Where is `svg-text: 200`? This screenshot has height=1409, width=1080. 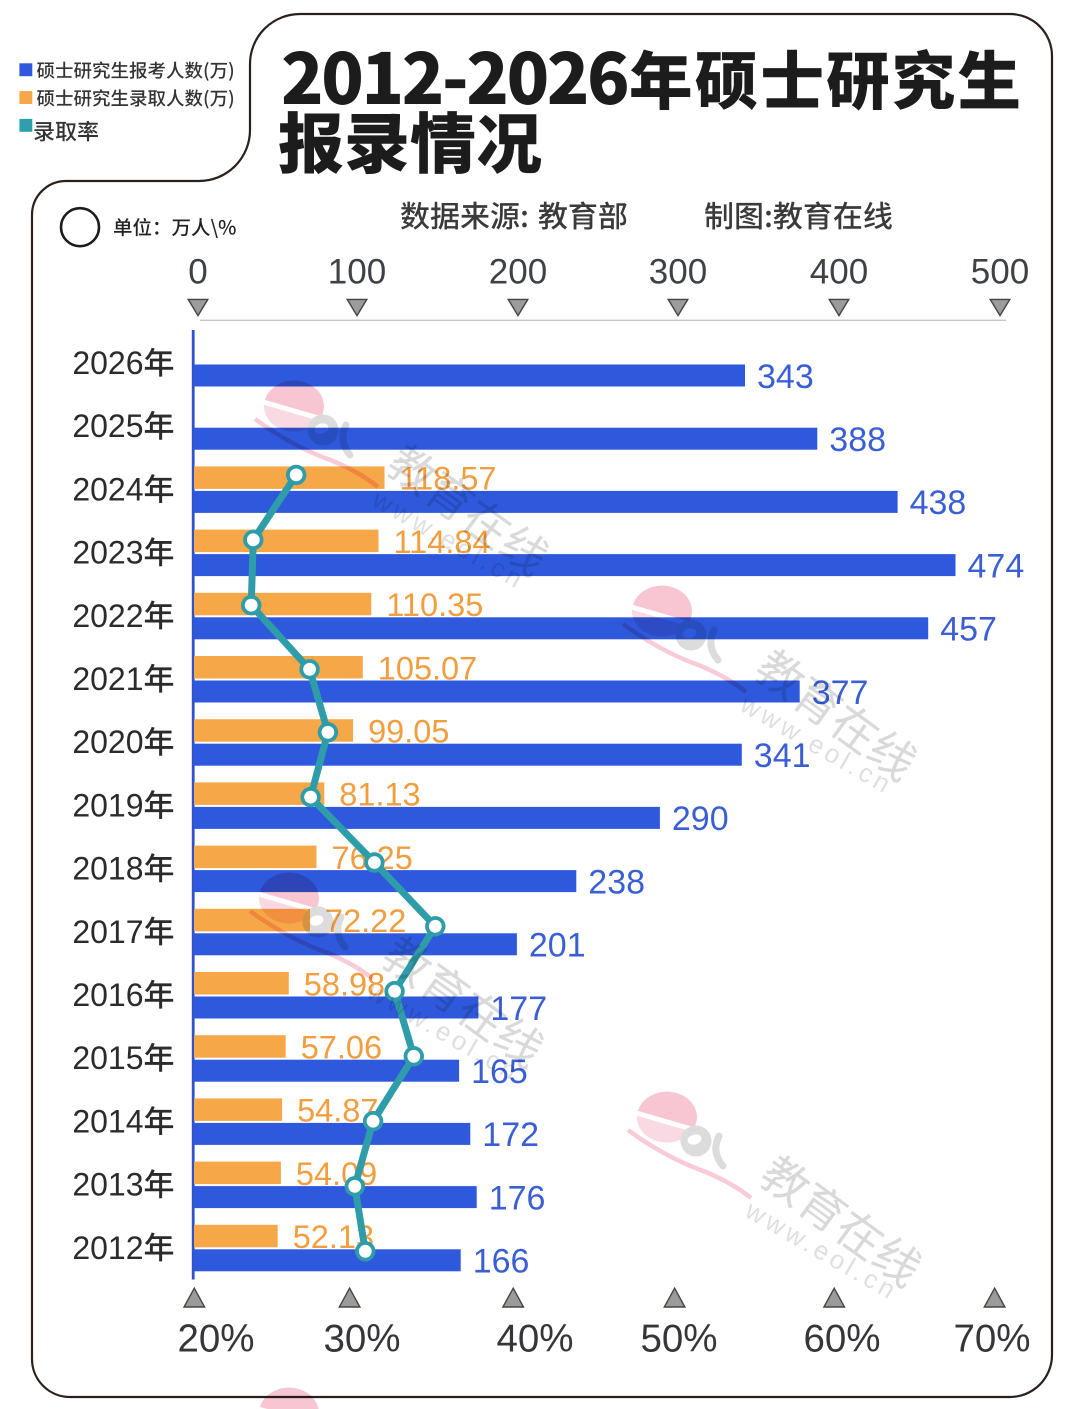
svg-text: 200 is located at coordinates (518, 272).